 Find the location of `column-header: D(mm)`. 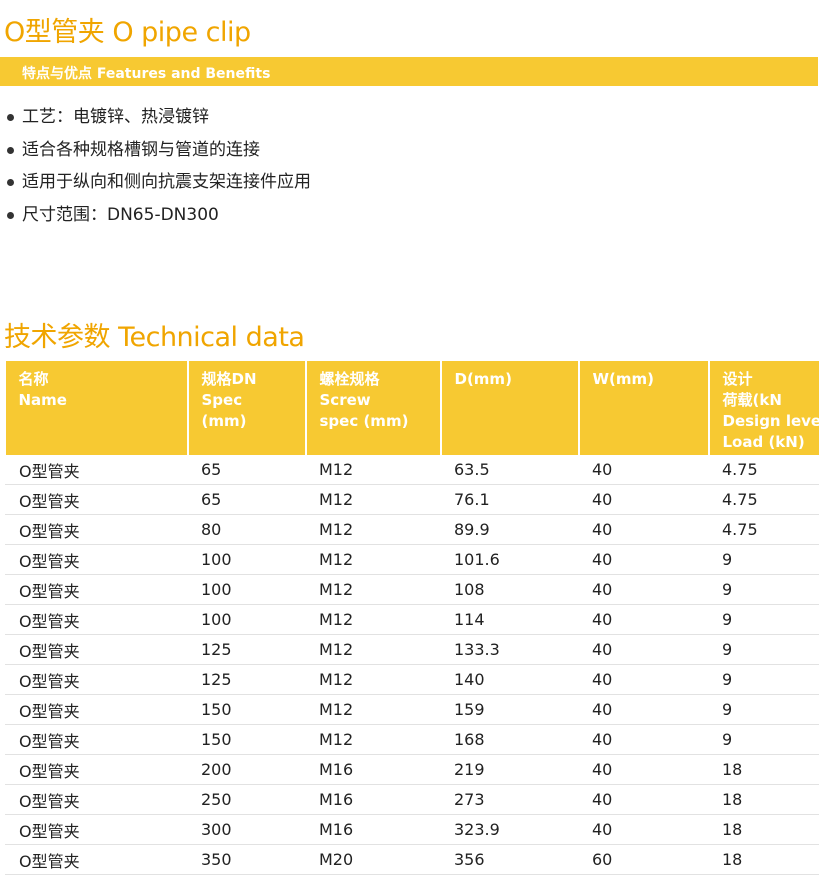

column-header: D(mm) is located at coordinates (509, 408).